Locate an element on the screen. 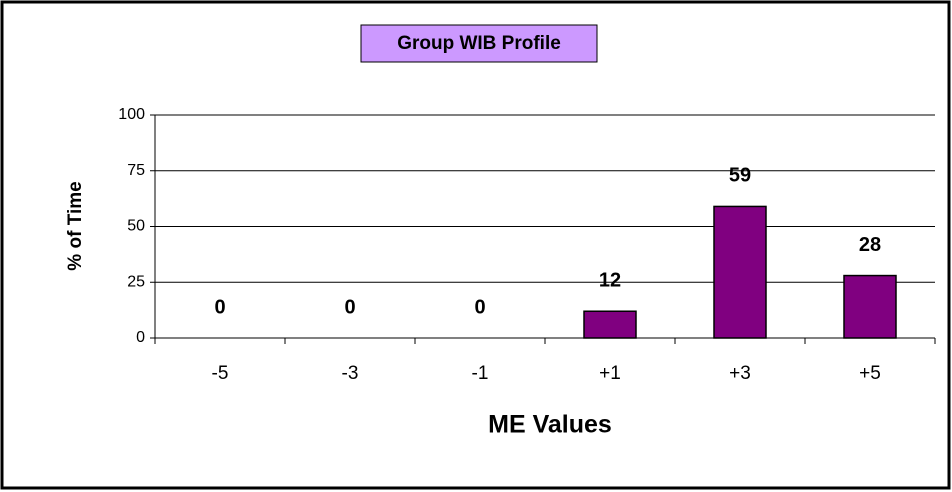 Image resolution: width=952 pixels, height=492 pixels. x-tick-label: +3 is located at coordinates (740, 373).